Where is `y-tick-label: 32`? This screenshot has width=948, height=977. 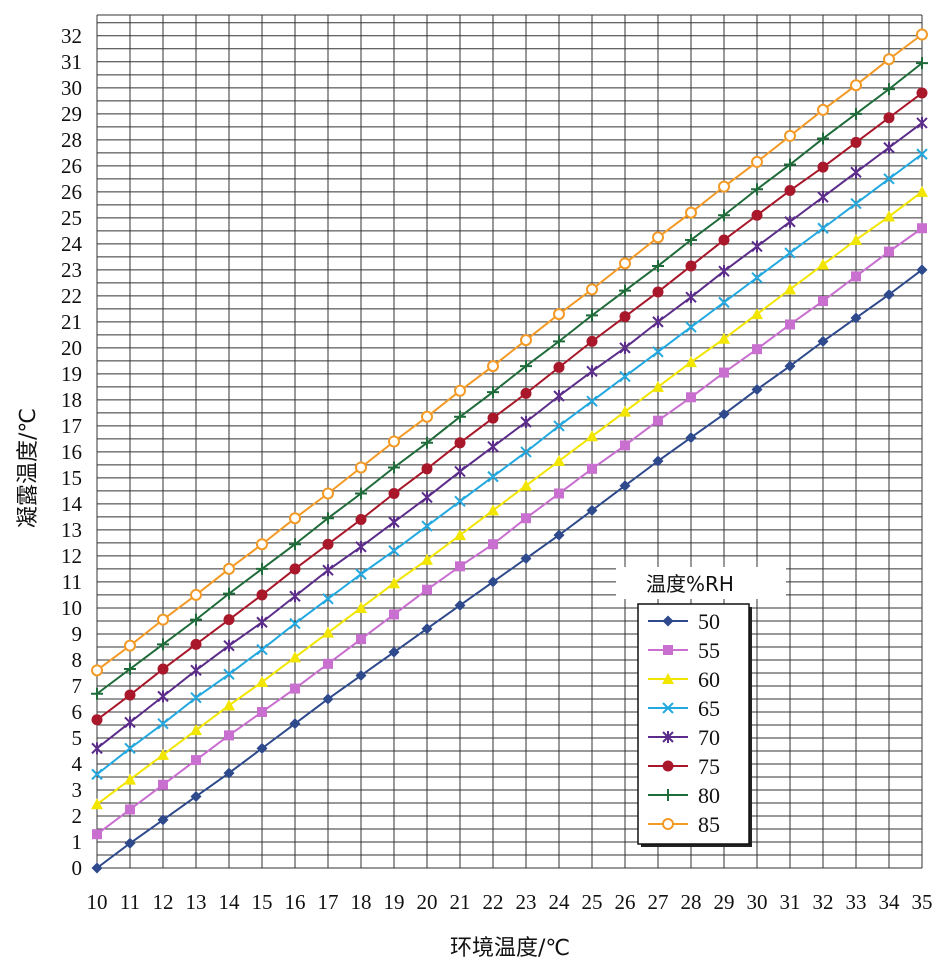
y-tick-label: 32 is located at coordinates (71, 36).